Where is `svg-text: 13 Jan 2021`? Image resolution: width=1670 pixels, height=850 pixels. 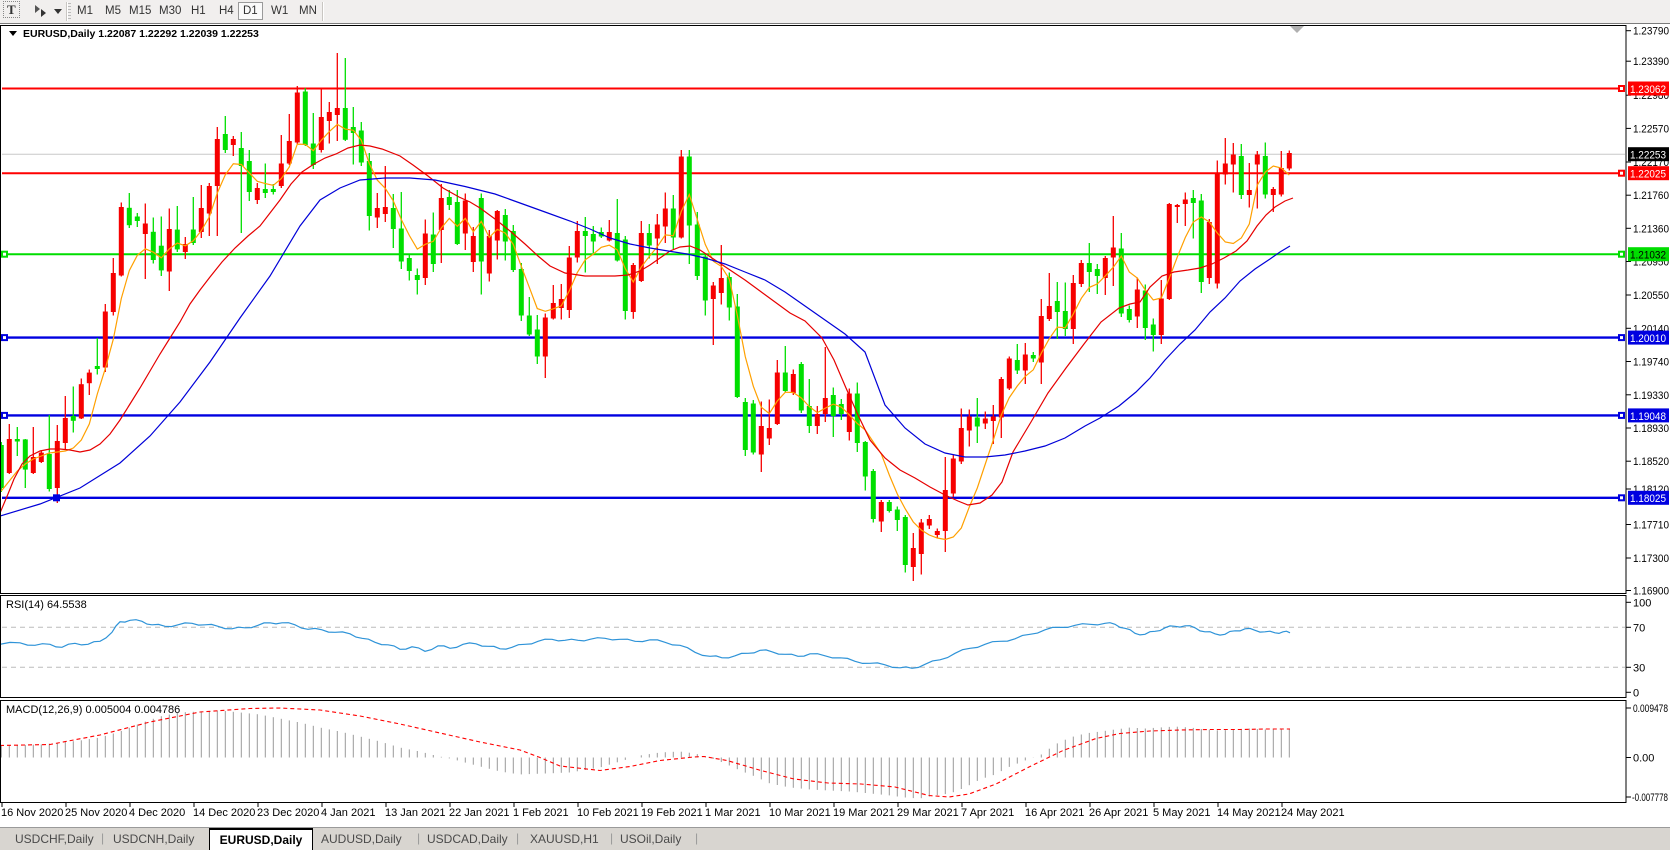
svg-text: 13 Jan 2021 is located at coordinates (415, 813).